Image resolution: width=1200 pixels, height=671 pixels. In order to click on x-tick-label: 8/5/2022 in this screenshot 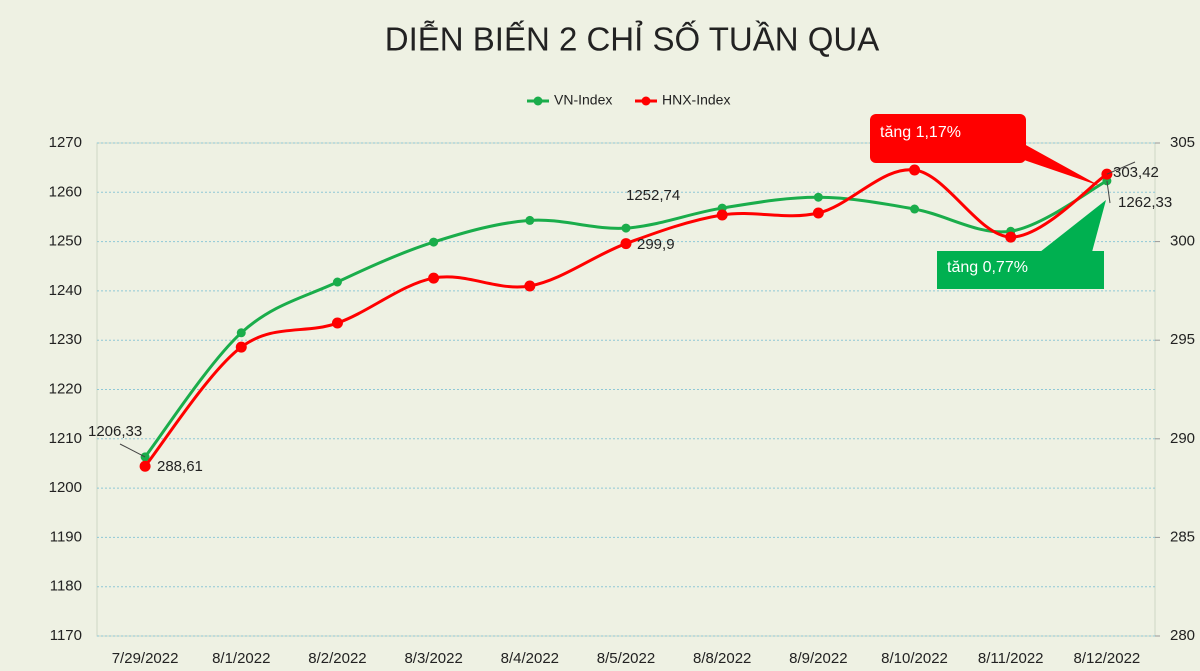, I will do `click(626, 658)`.